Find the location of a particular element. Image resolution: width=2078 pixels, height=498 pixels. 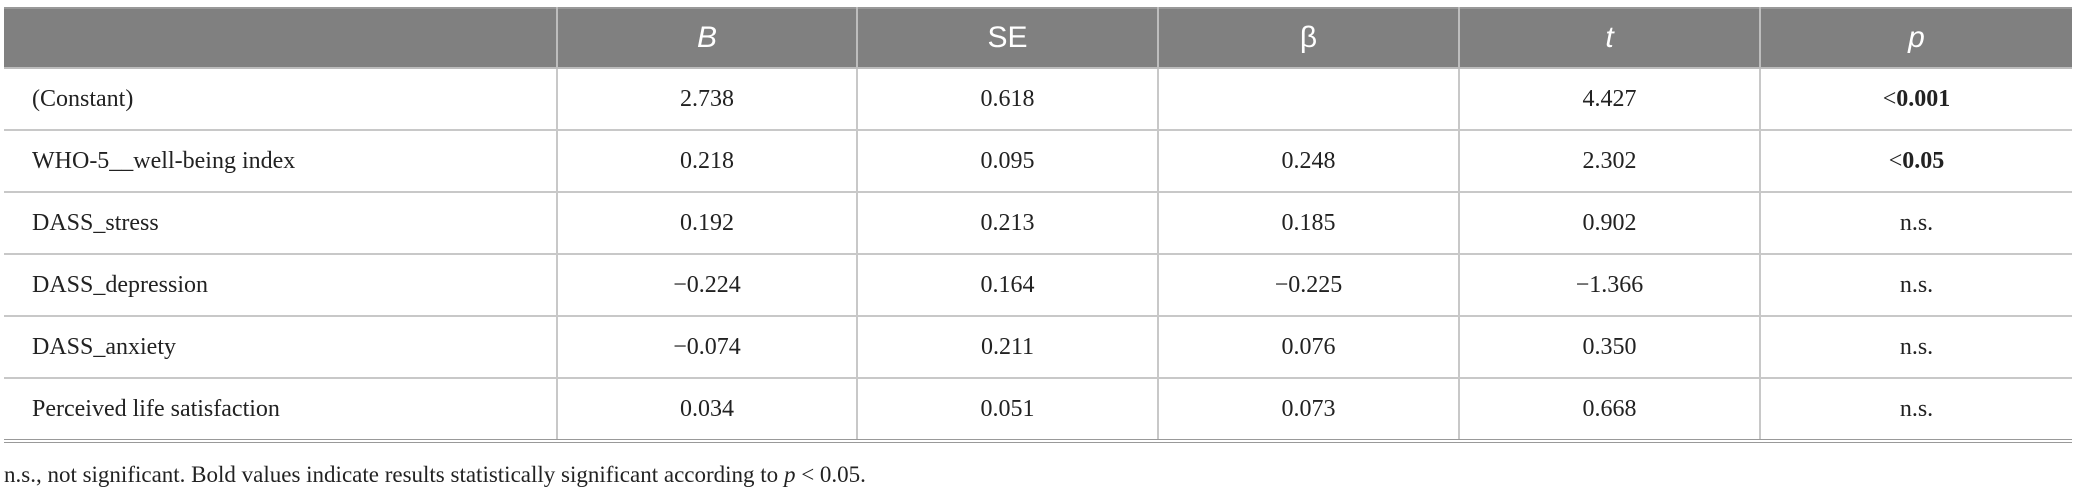

table-row: DASS_anxiety −0.074 0.211 0.076 0.350 n.s. is located at coordinates (1038, 347).